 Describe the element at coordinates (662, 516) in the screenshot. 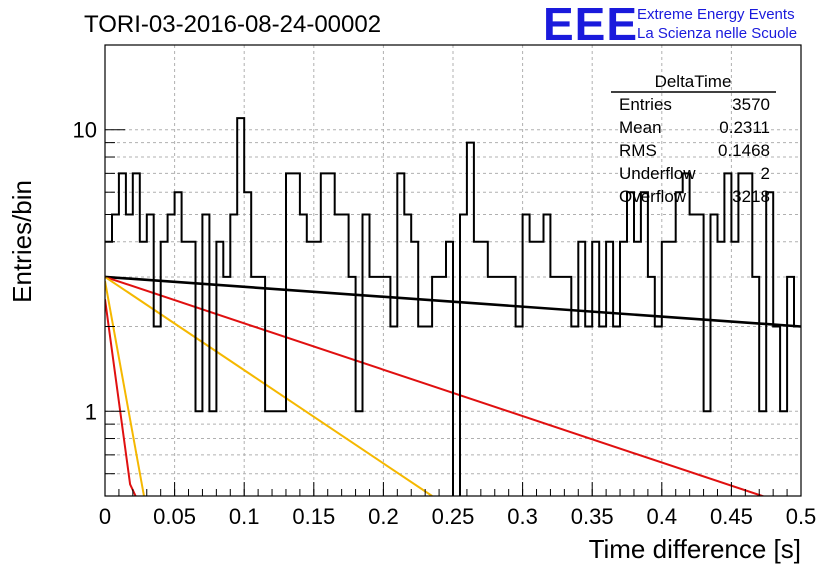

I see `x-tick-label: 0.4` at that location.